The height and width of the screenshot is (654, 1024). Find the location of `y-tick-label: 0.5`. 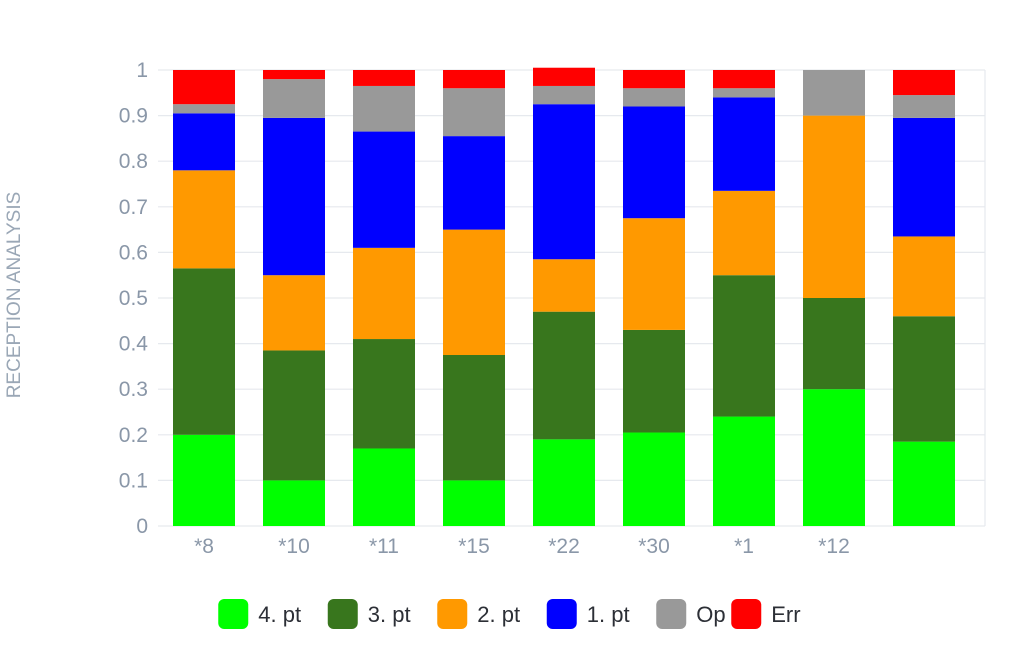

y-tick-label: 0.5 is located at coordinates (133, 298).